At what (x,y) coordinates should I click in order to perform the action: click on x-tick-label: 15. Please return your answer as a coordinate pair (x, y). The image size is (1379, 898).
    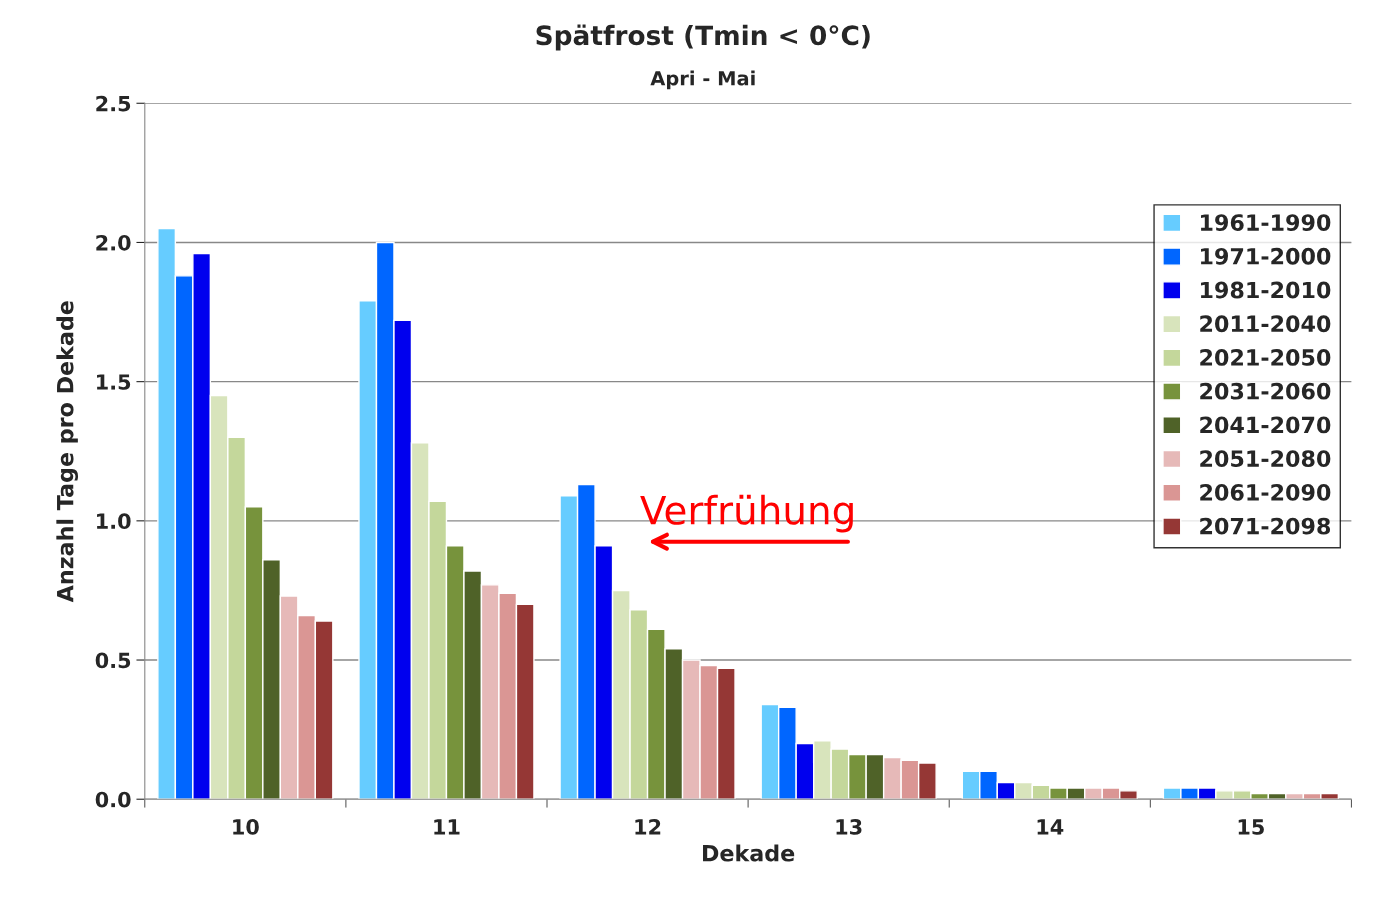
    Looking at the image, I should click on (1251, 827).